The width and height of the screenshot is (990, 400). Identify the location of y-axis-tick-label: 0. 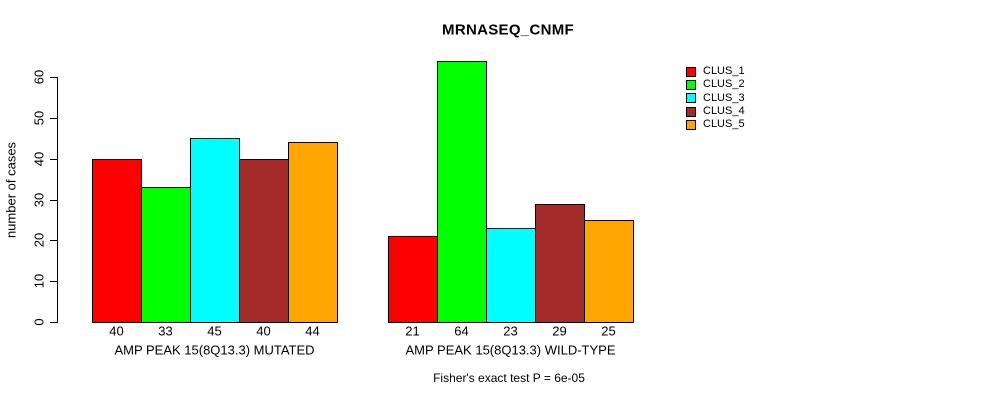
(39, 322).